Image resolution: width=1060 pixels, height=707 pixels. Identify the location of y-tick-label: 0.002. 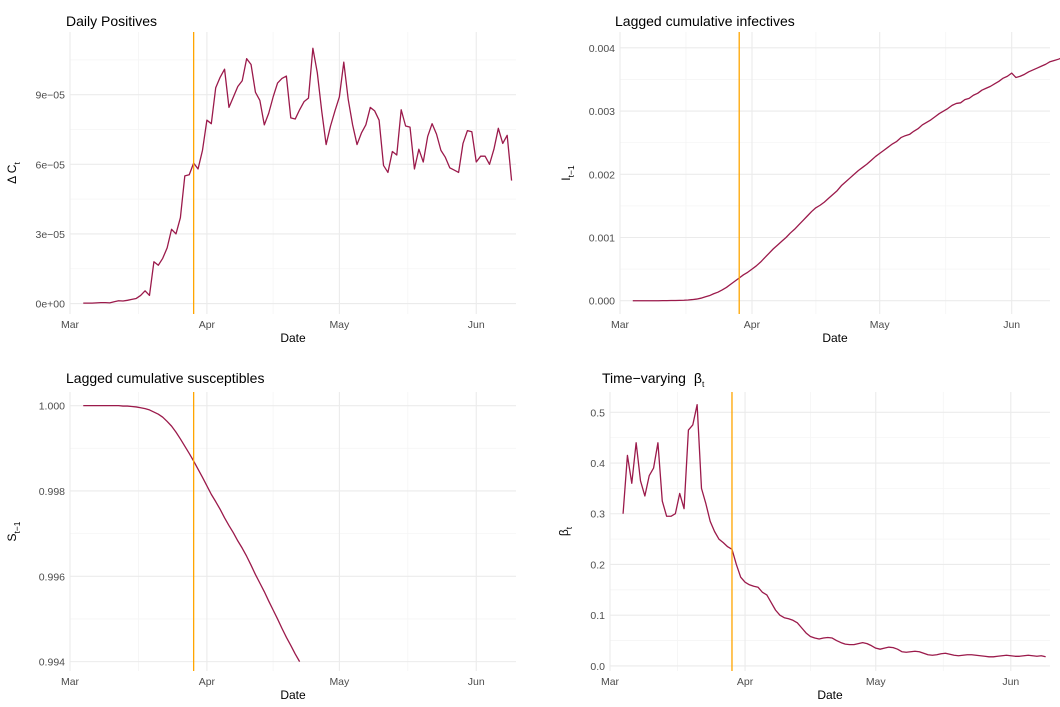
(602, 175).